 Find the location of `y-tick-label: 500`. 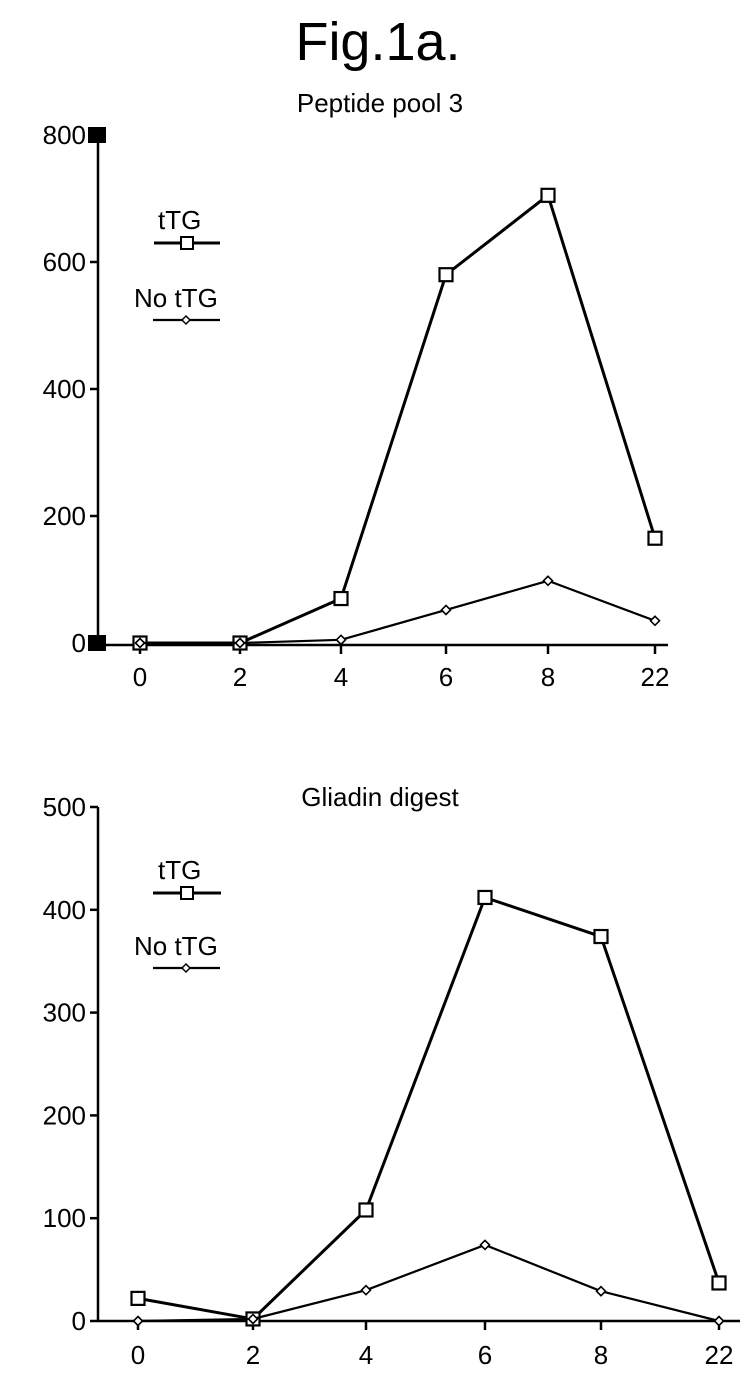

y-tick-label: 500 is located at coordinates (64, 807).